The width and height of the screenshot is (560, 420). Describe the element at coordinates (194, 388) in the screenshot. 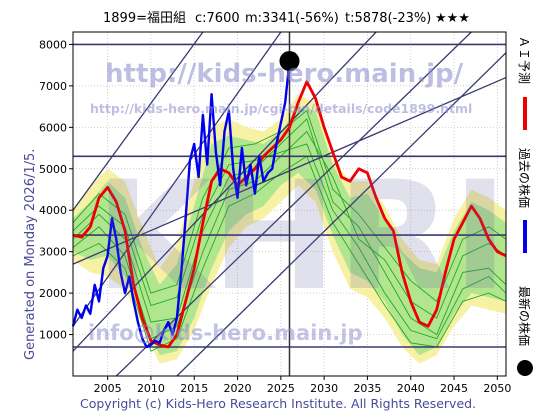

I see `x-tick-label: 2015` at that location.